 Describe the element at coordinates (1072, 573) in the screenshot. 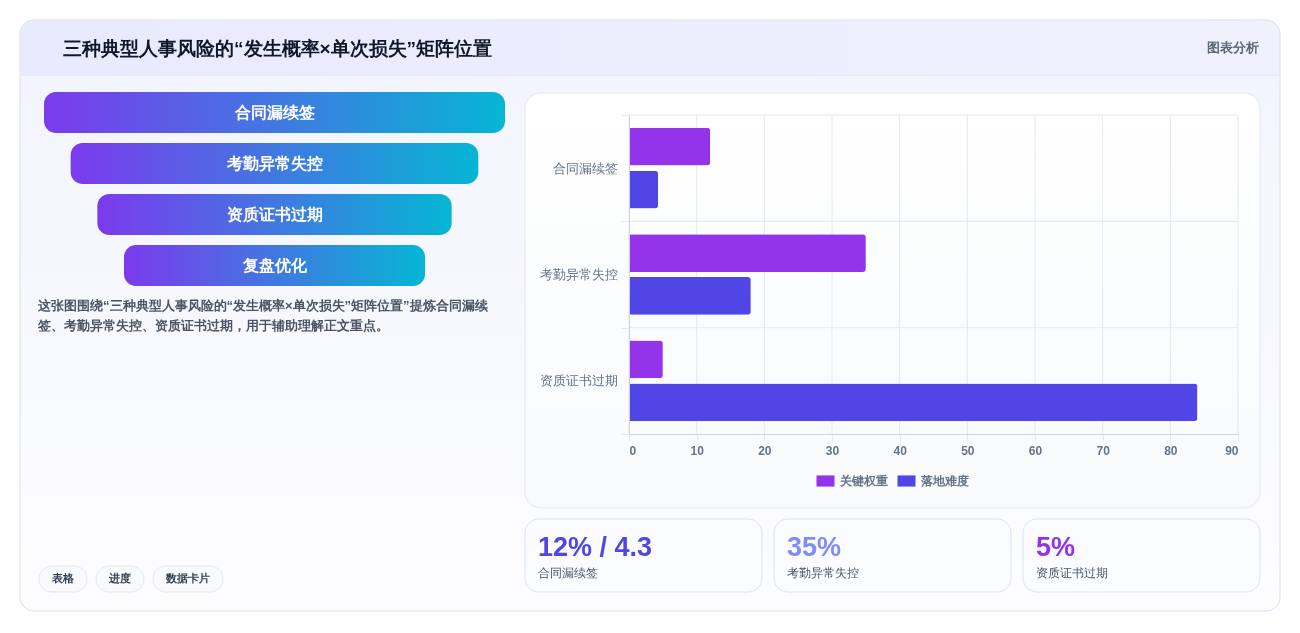

I see `text: 资质证书过期` at that location.